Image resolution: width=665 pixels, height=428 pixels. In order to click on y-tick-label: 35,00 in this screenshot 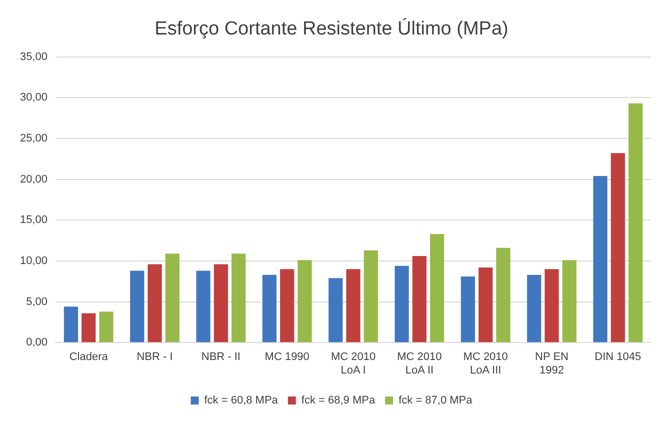, I will do `click(34, 56)`.